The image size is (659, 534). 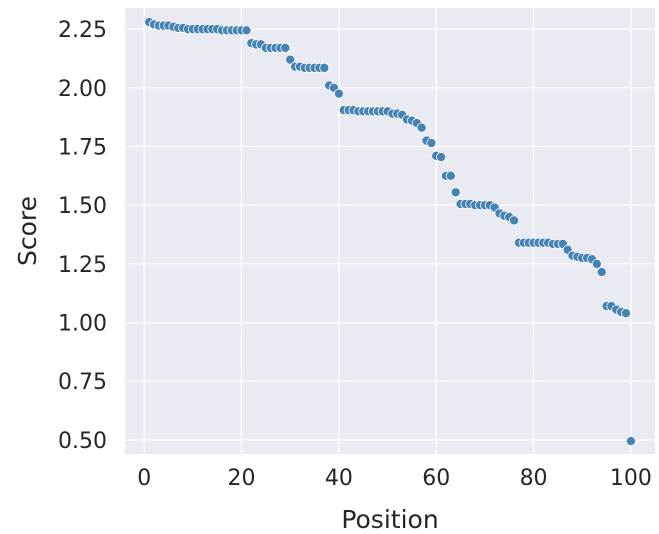 What do you see at coordinates (27, 231) in the screenshot?
I see `y-axis-label: Score` at bounding box center [27, 231].